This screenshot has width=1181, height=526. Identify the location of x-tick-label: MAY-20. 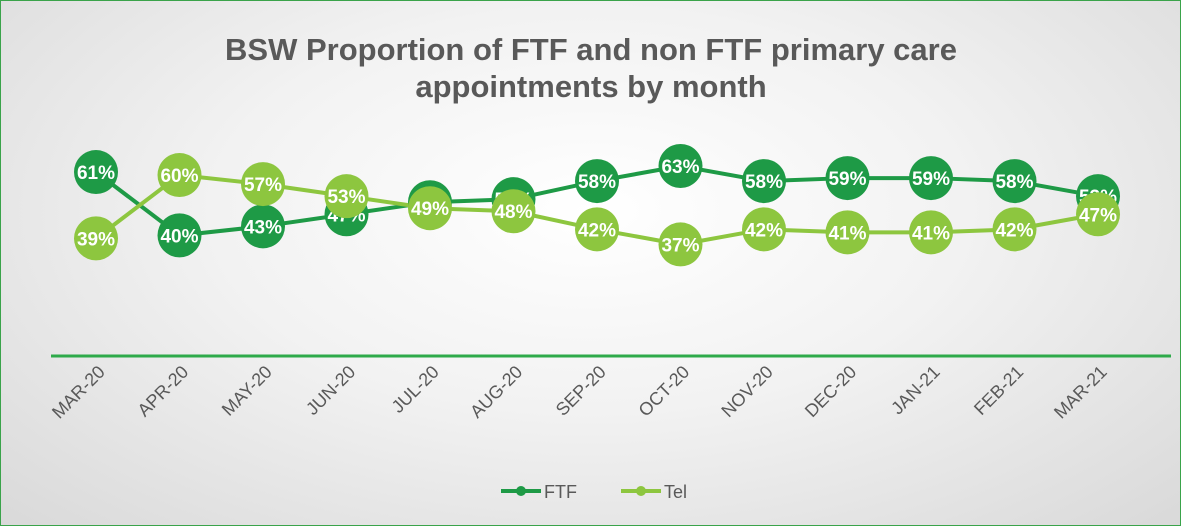
(247, 391).